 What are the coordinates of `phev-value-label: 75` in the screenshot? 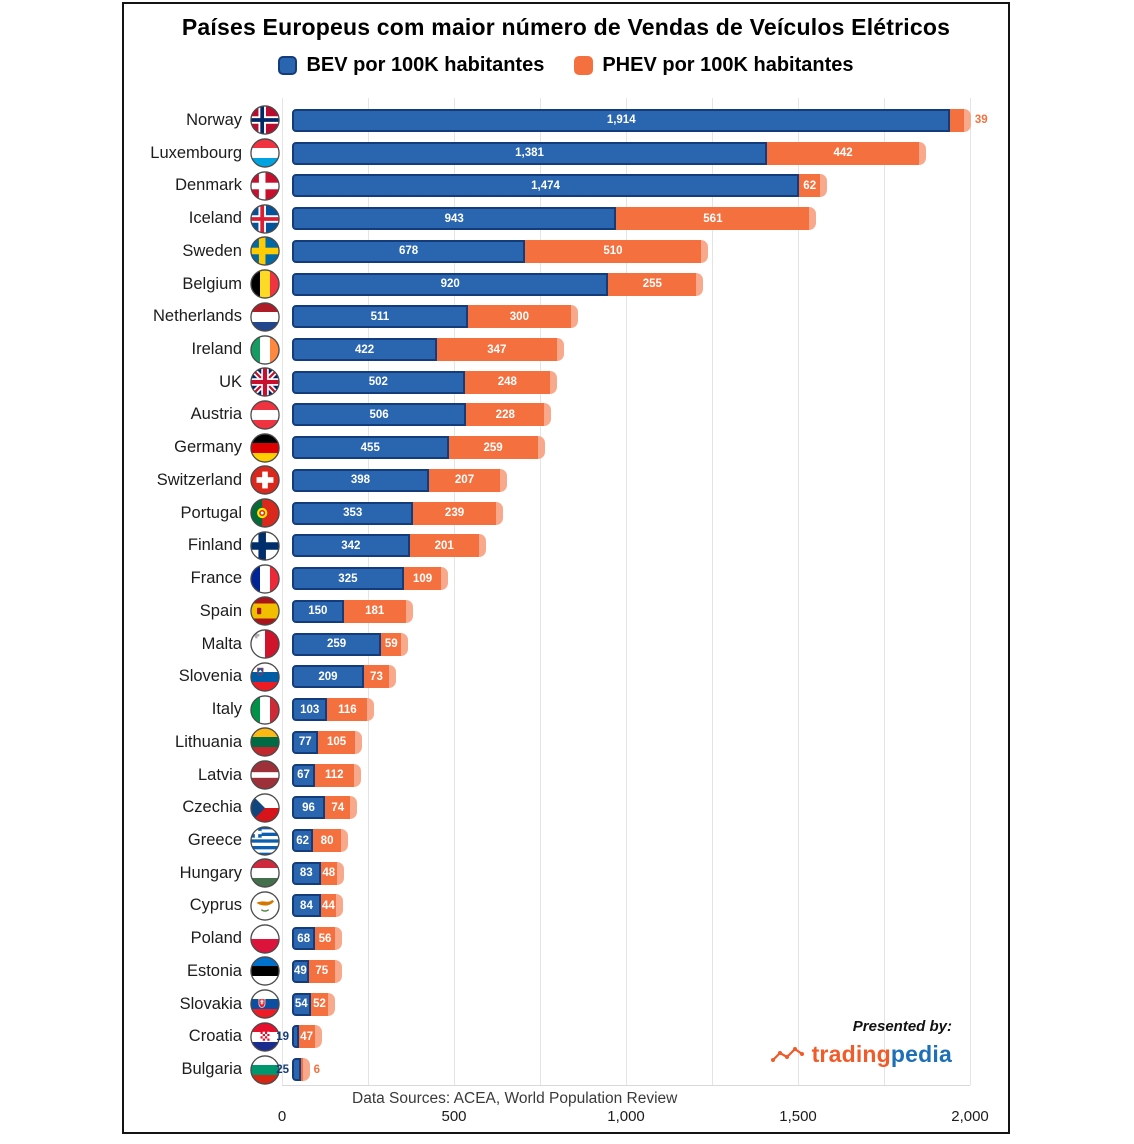 It's located at (322, 971).